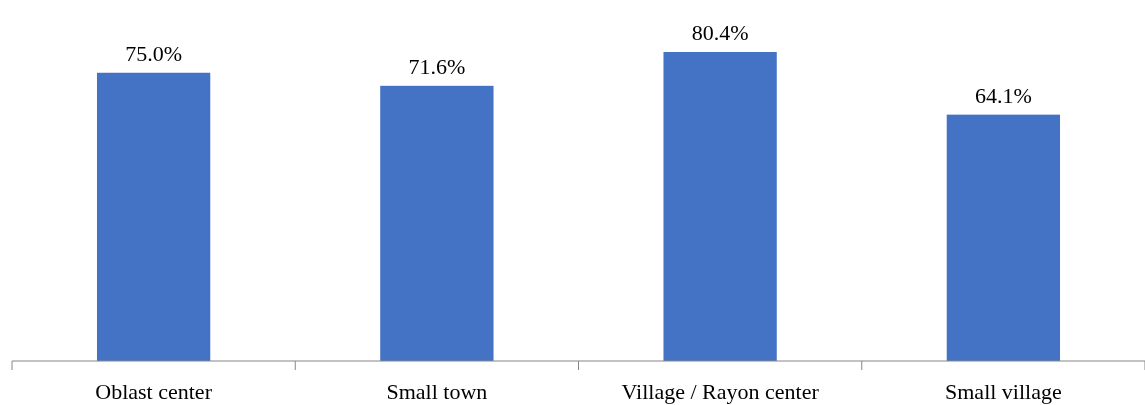 The height and width of the screenshot is (405, 1145). What do you see at coordinates (720, 391) in the screenshot?
I see `x-tick-label: Village / Rayon center` at bounding box center [720, 391].